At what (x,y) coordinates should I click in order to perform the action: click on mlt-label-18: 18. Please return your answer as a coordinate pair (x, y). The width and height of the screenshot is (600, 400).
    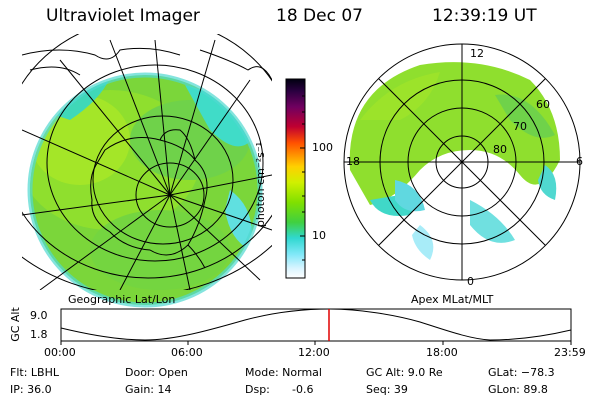
    Looking at the image, I should click on (353, 161).